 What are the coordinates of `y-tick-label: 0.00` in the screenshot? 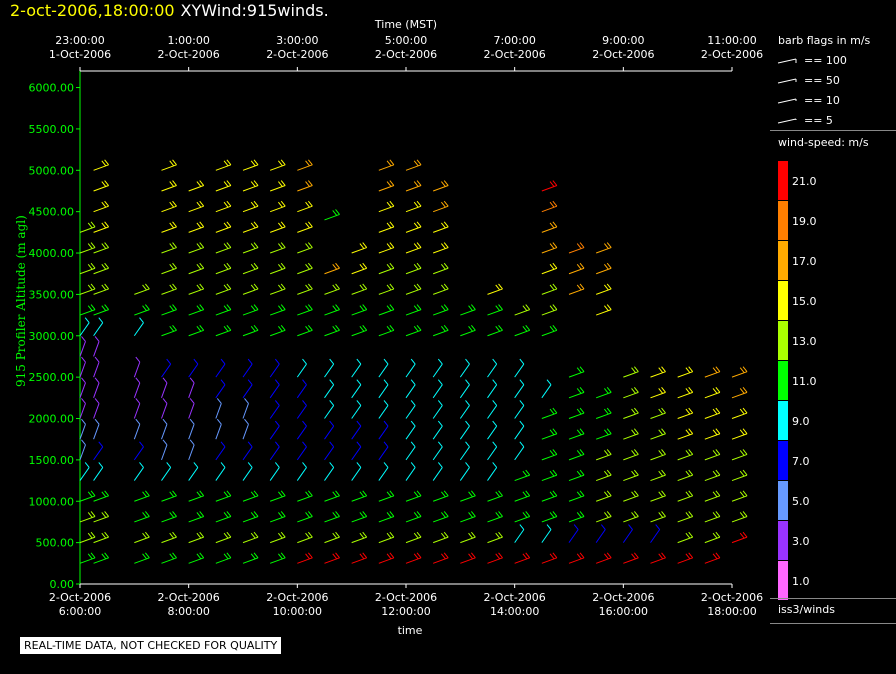 It's located at (62, 584).